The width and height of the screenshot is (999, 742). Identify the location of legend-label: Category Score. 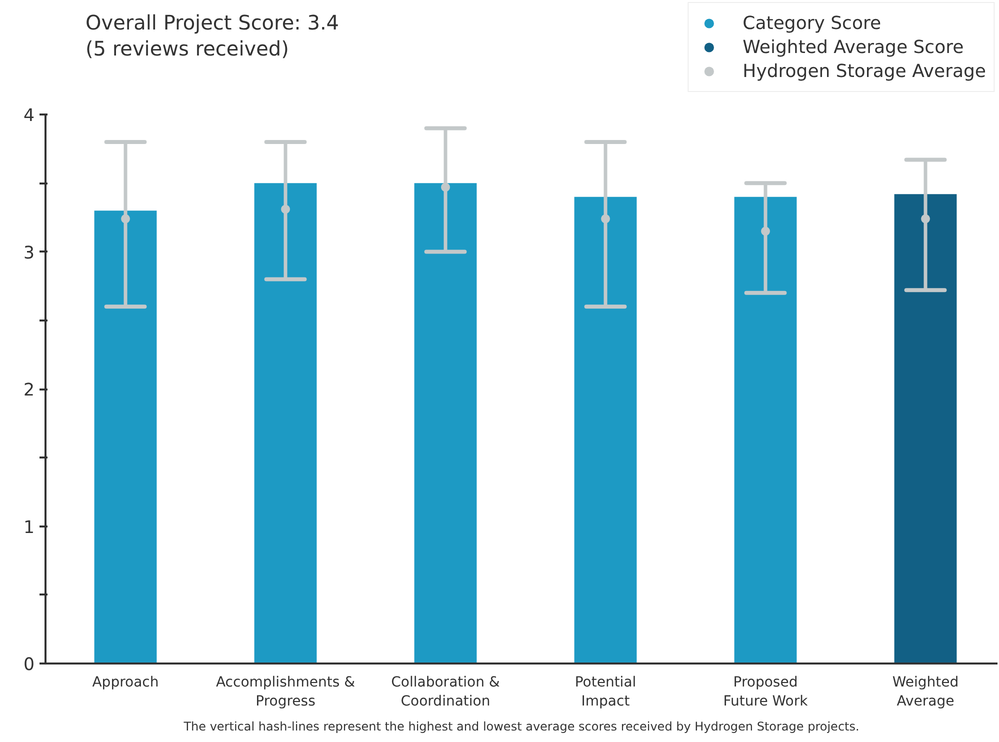
(812, 23).